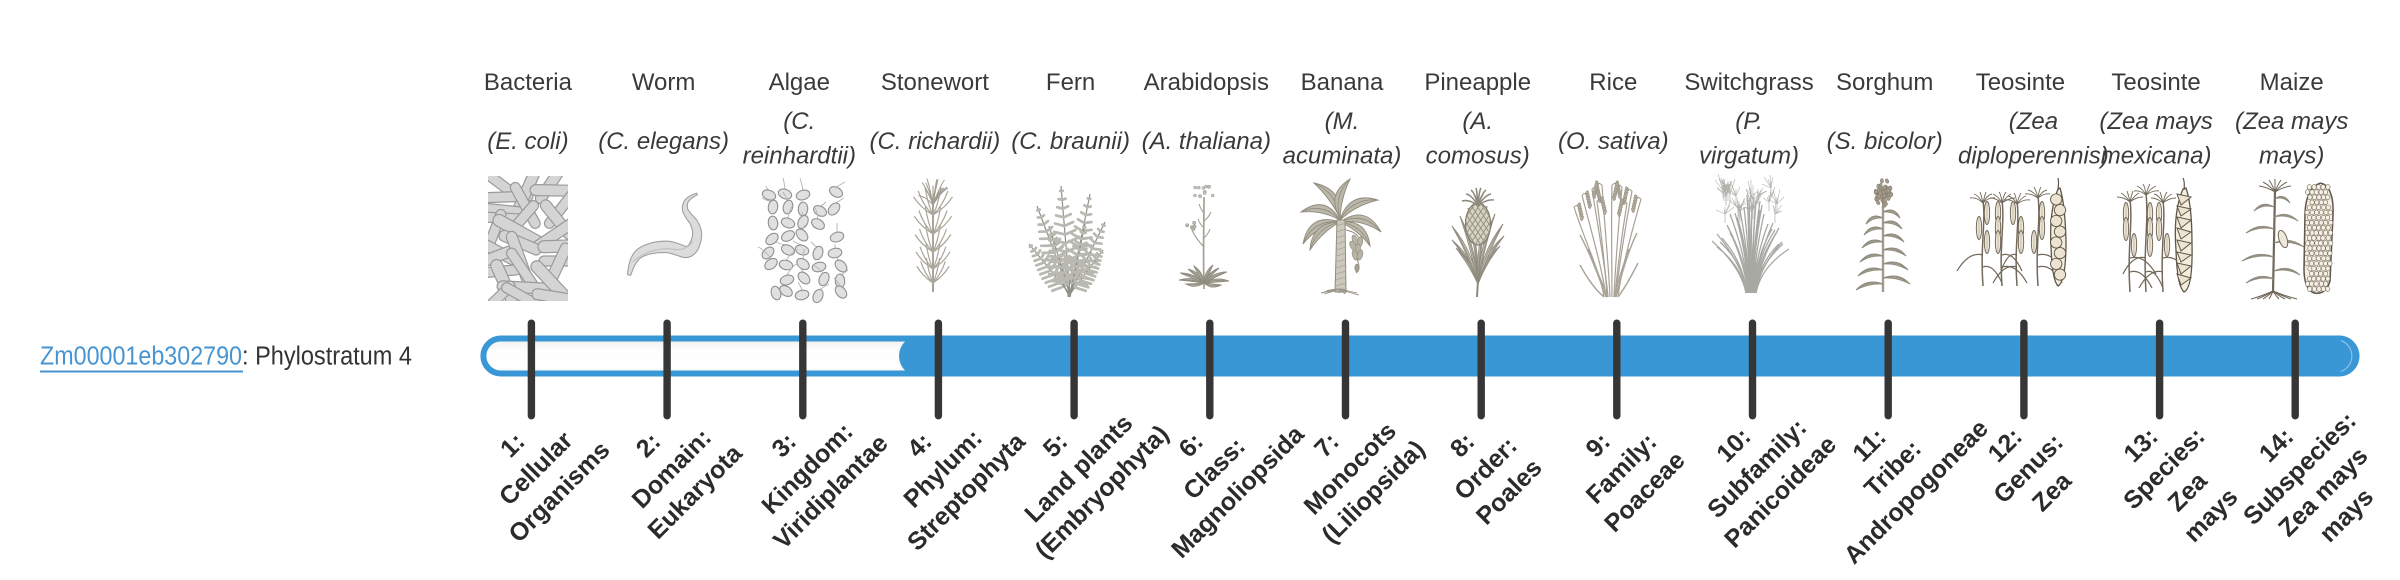 The image size is (2400, 580). What do you see at coordinates (1206, 82) in the screenshot?
I see `svg-text: Arabidopsis` at bounding box center [1206, 82].